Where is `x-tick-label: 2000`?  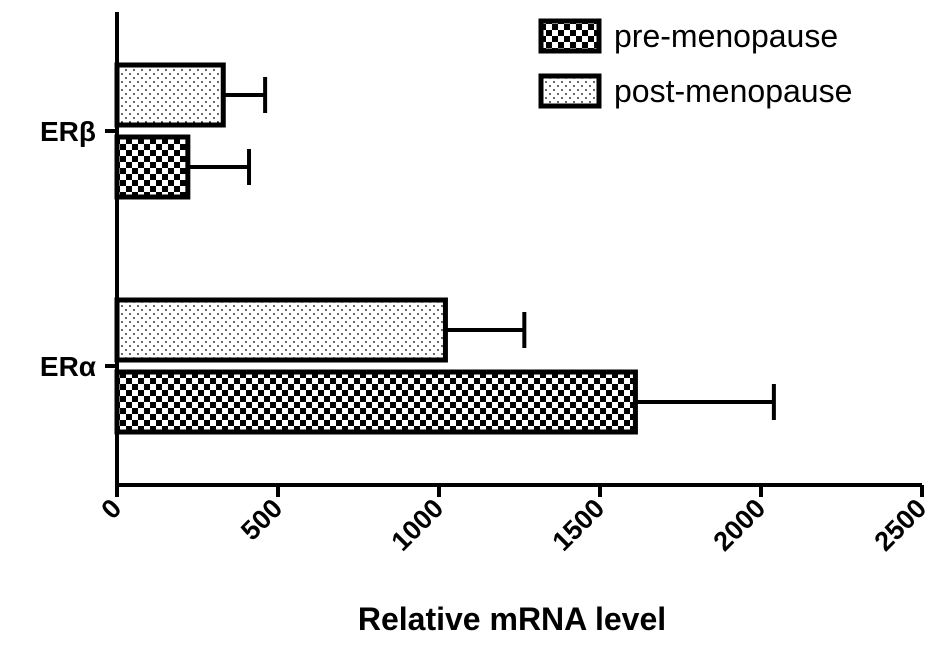
x-tick-label: 2000 is located at coordinates (740, 525).